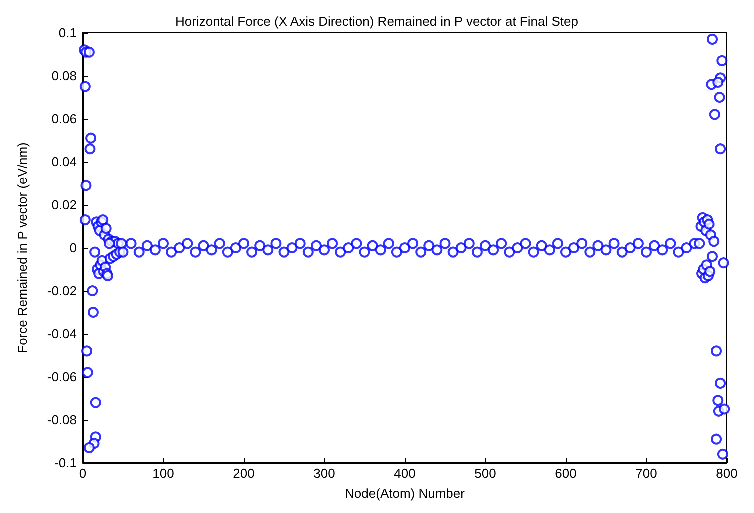 This screenshot has width=754, height=513. I want to click on y-axis-title: Force Remained in P vector (eV/nm), so click(22, 248).